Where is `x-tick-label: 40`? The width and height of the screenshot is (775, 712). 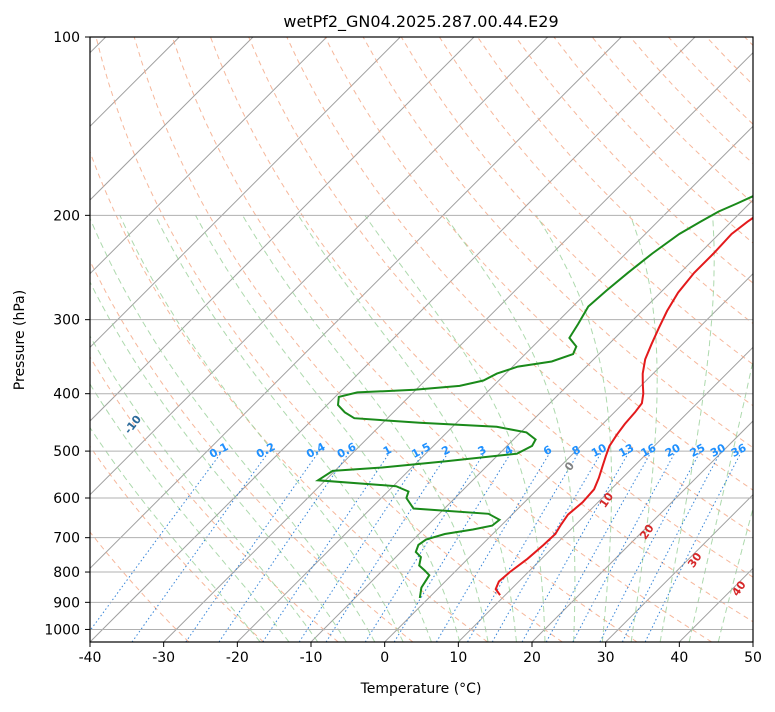
x-tick-label: 40 is located at coordinates (679, 658).